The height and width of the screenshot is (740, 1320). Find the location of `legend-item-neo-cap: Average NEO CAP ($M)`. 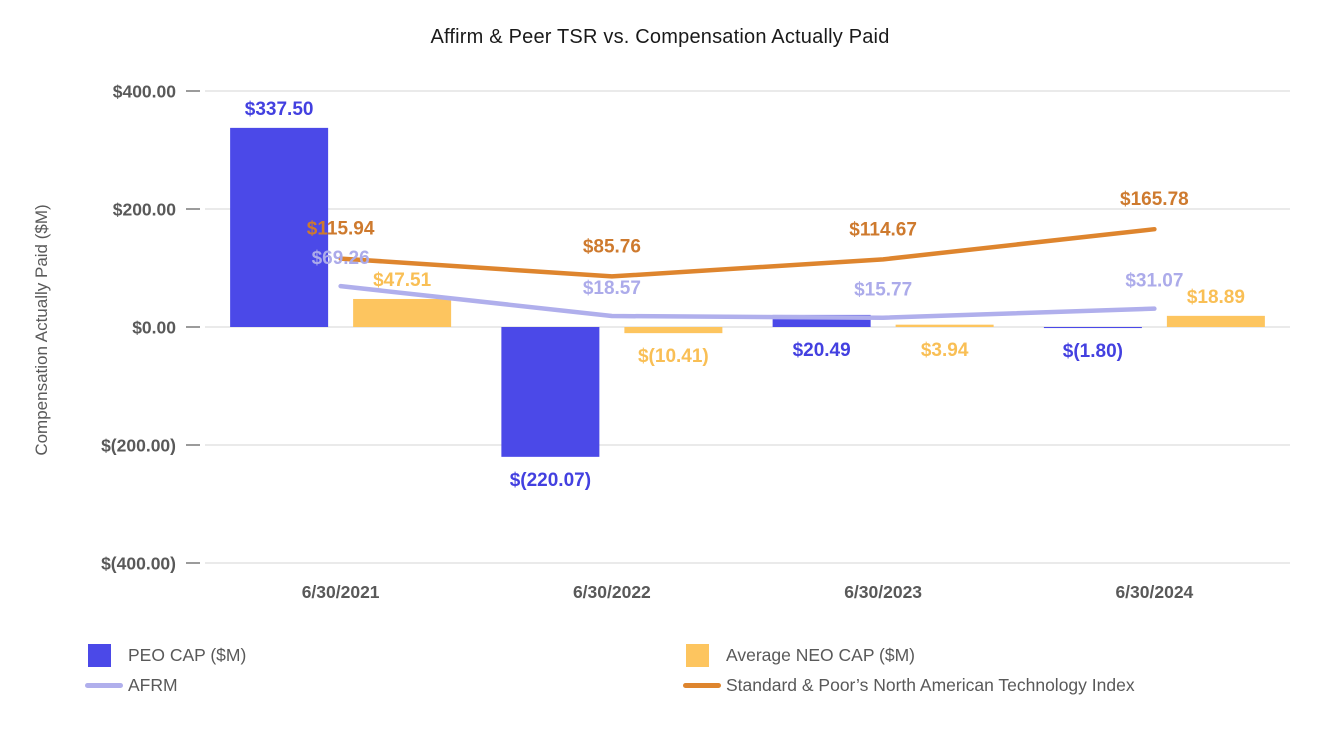

legend-item-neo-cap: Average NEO CAP ($M) is located at coordinates (909, 655).